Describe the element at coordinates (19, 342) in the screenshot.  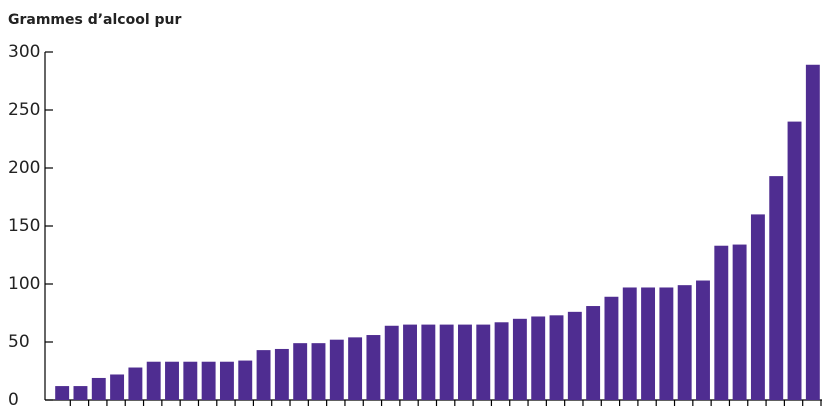
I see `y-tick-label: 50` at that location.